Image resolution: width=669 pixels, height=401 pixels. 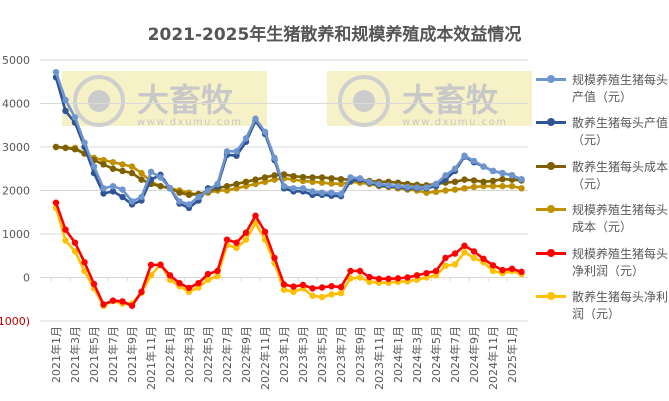 What do you see at coordinates (113, 354) in the screenshot?
I see `x-tick-label: 2021年7月` at bounding box center [113, 354].